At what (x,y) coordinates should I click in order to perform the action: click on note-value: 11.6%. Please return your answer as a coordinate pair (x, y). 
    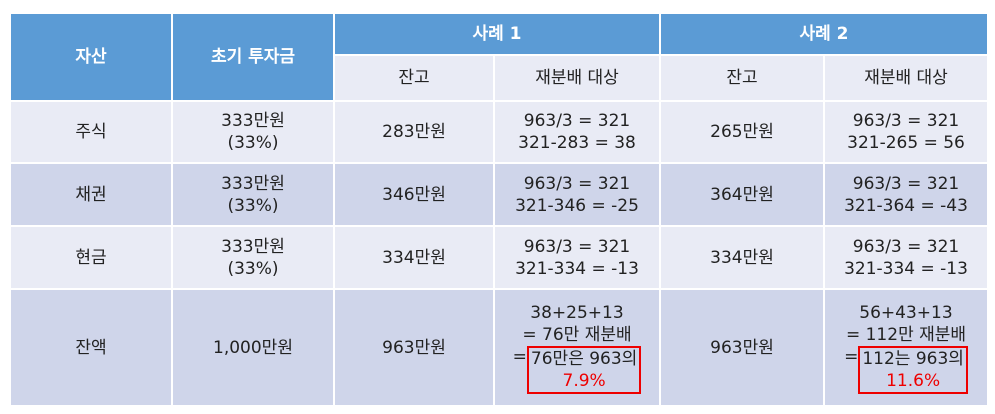
    Looking at the image, I should click on (913, 380).